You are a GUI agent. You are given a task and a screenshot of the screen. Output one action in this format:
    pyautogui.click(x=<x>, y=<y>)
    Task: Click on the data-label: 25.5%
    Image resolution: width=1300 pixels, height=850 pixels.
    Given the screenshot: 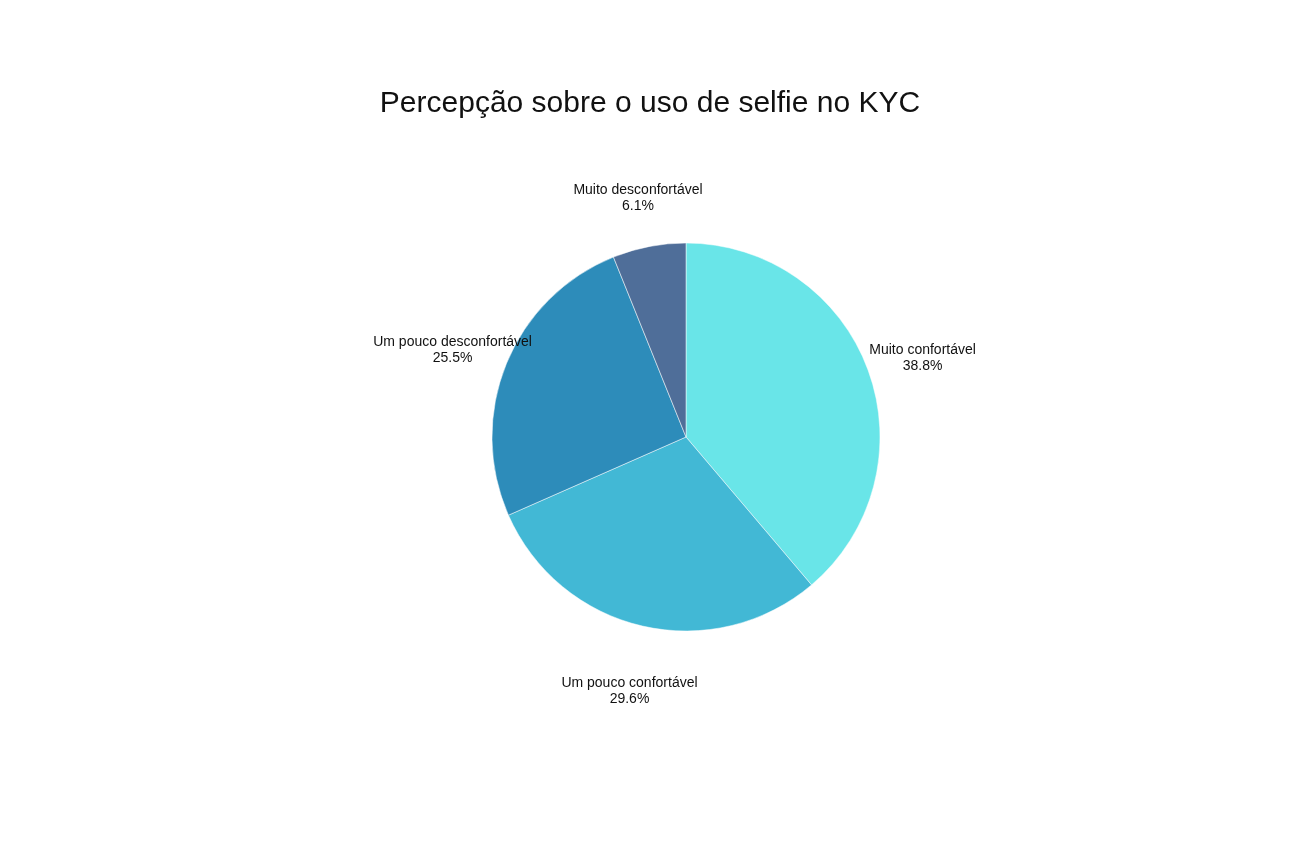 What is the action you would take?
    pyautogui.click(x=452, y=357)
    